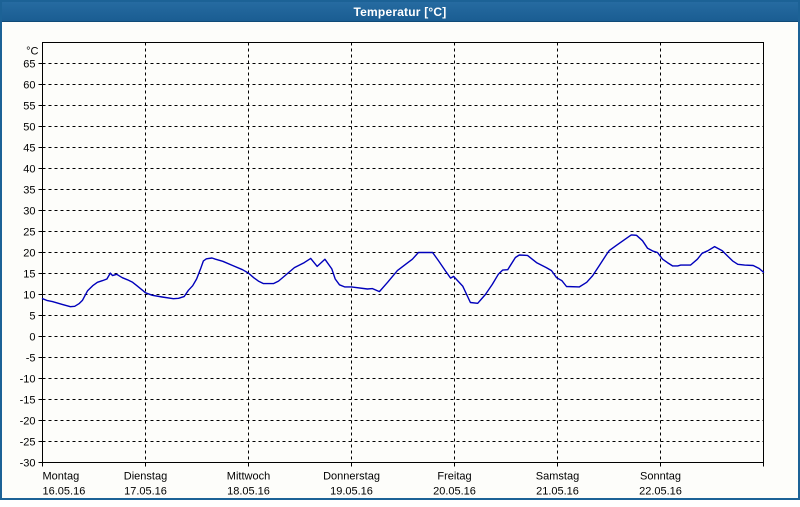  Describe the element at coordinates (454, 492) in the screenshot. I see `x-date-label: 20.05.16` at that location.